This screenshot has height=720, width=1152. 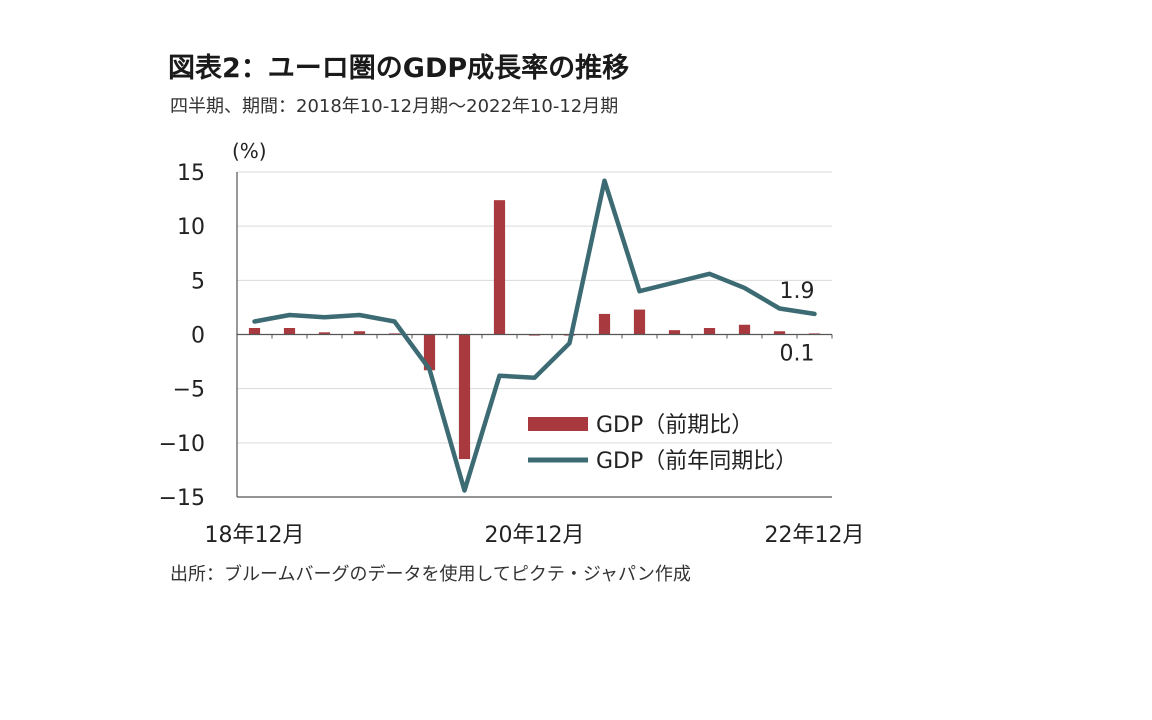 What do you see at coordinates (535, 535) in the screenshot?
I see `x-tick-label: 20年12月` at bounding box center [535, 535].